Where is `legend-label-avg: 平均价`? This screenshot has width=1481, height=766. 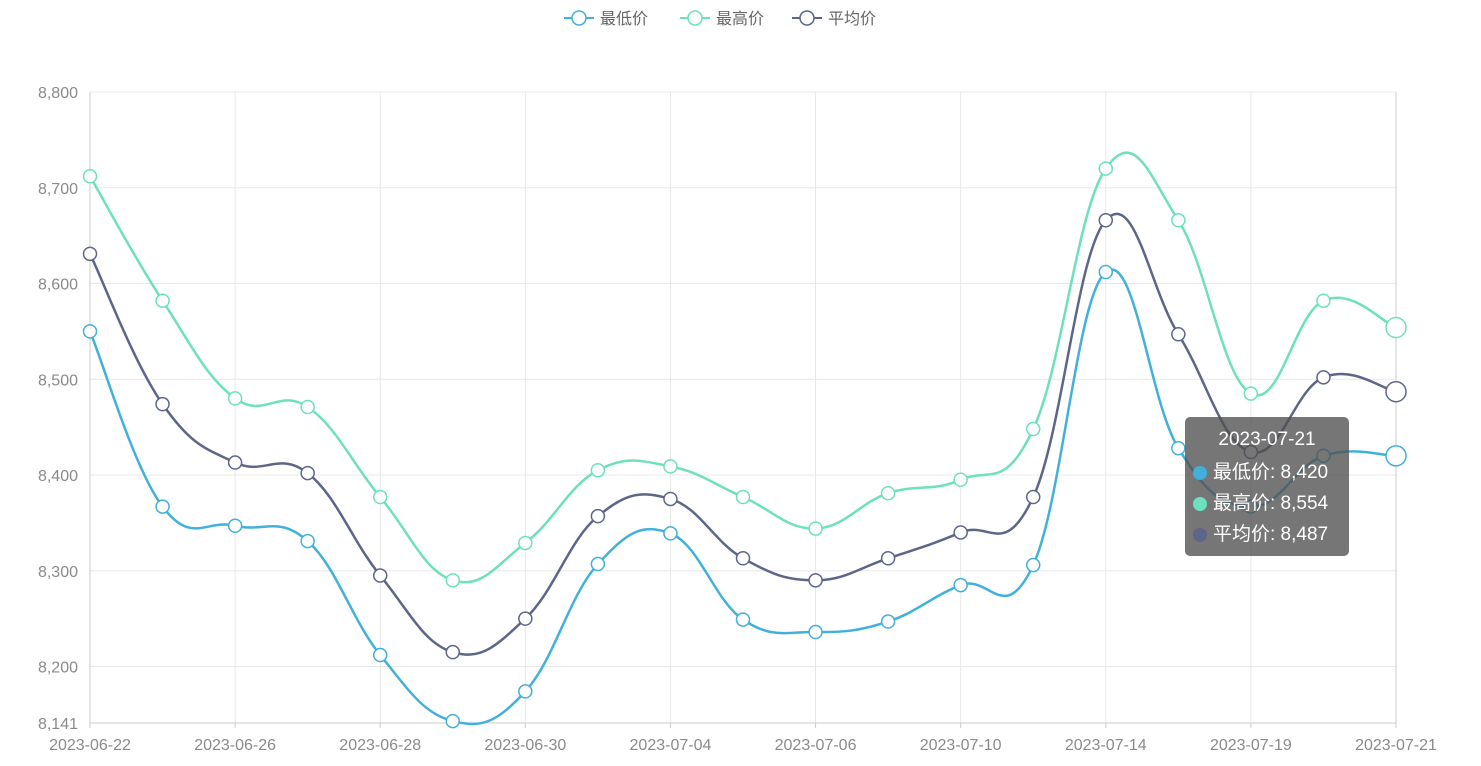
legend-label-avg: 平均价 is located at coordinates (852, 19).